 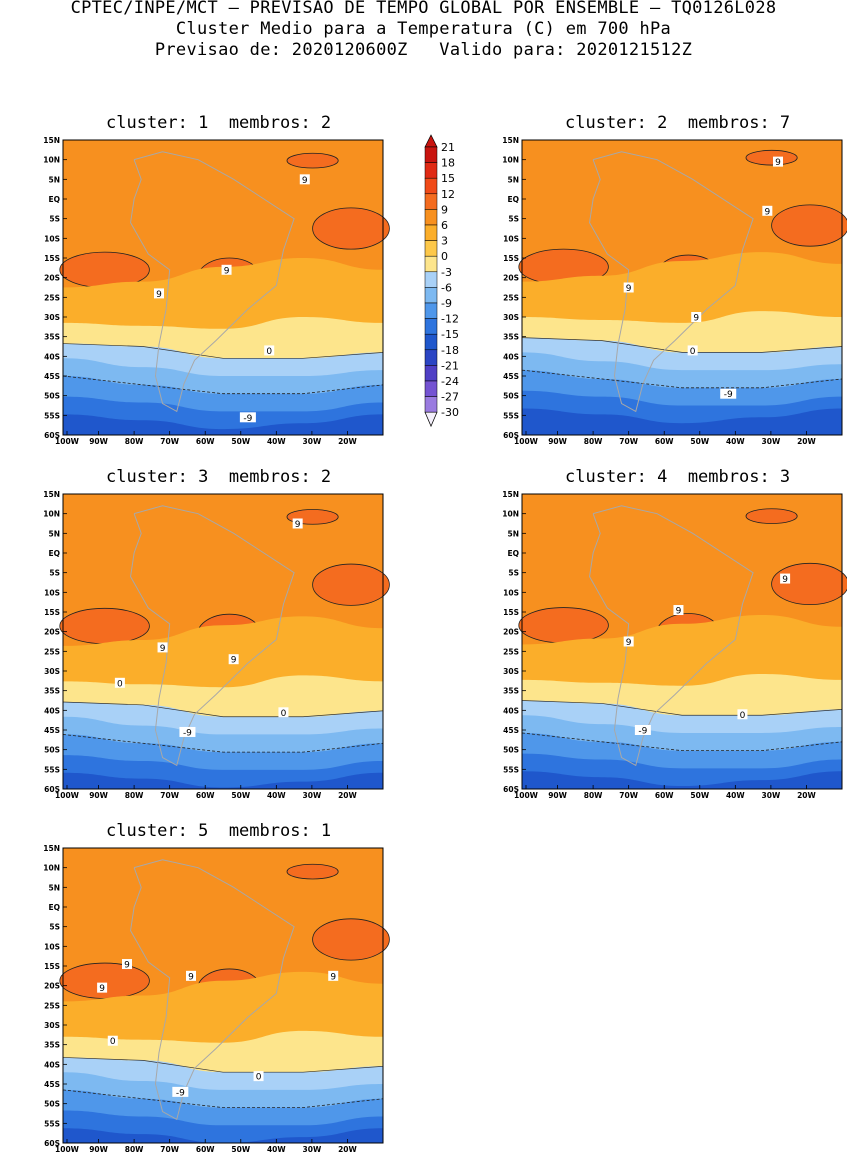 What do you see at coordinates (444, 241) in the screenshot?
I see `colorbar-label: 3` at bounding box center [444, 241].